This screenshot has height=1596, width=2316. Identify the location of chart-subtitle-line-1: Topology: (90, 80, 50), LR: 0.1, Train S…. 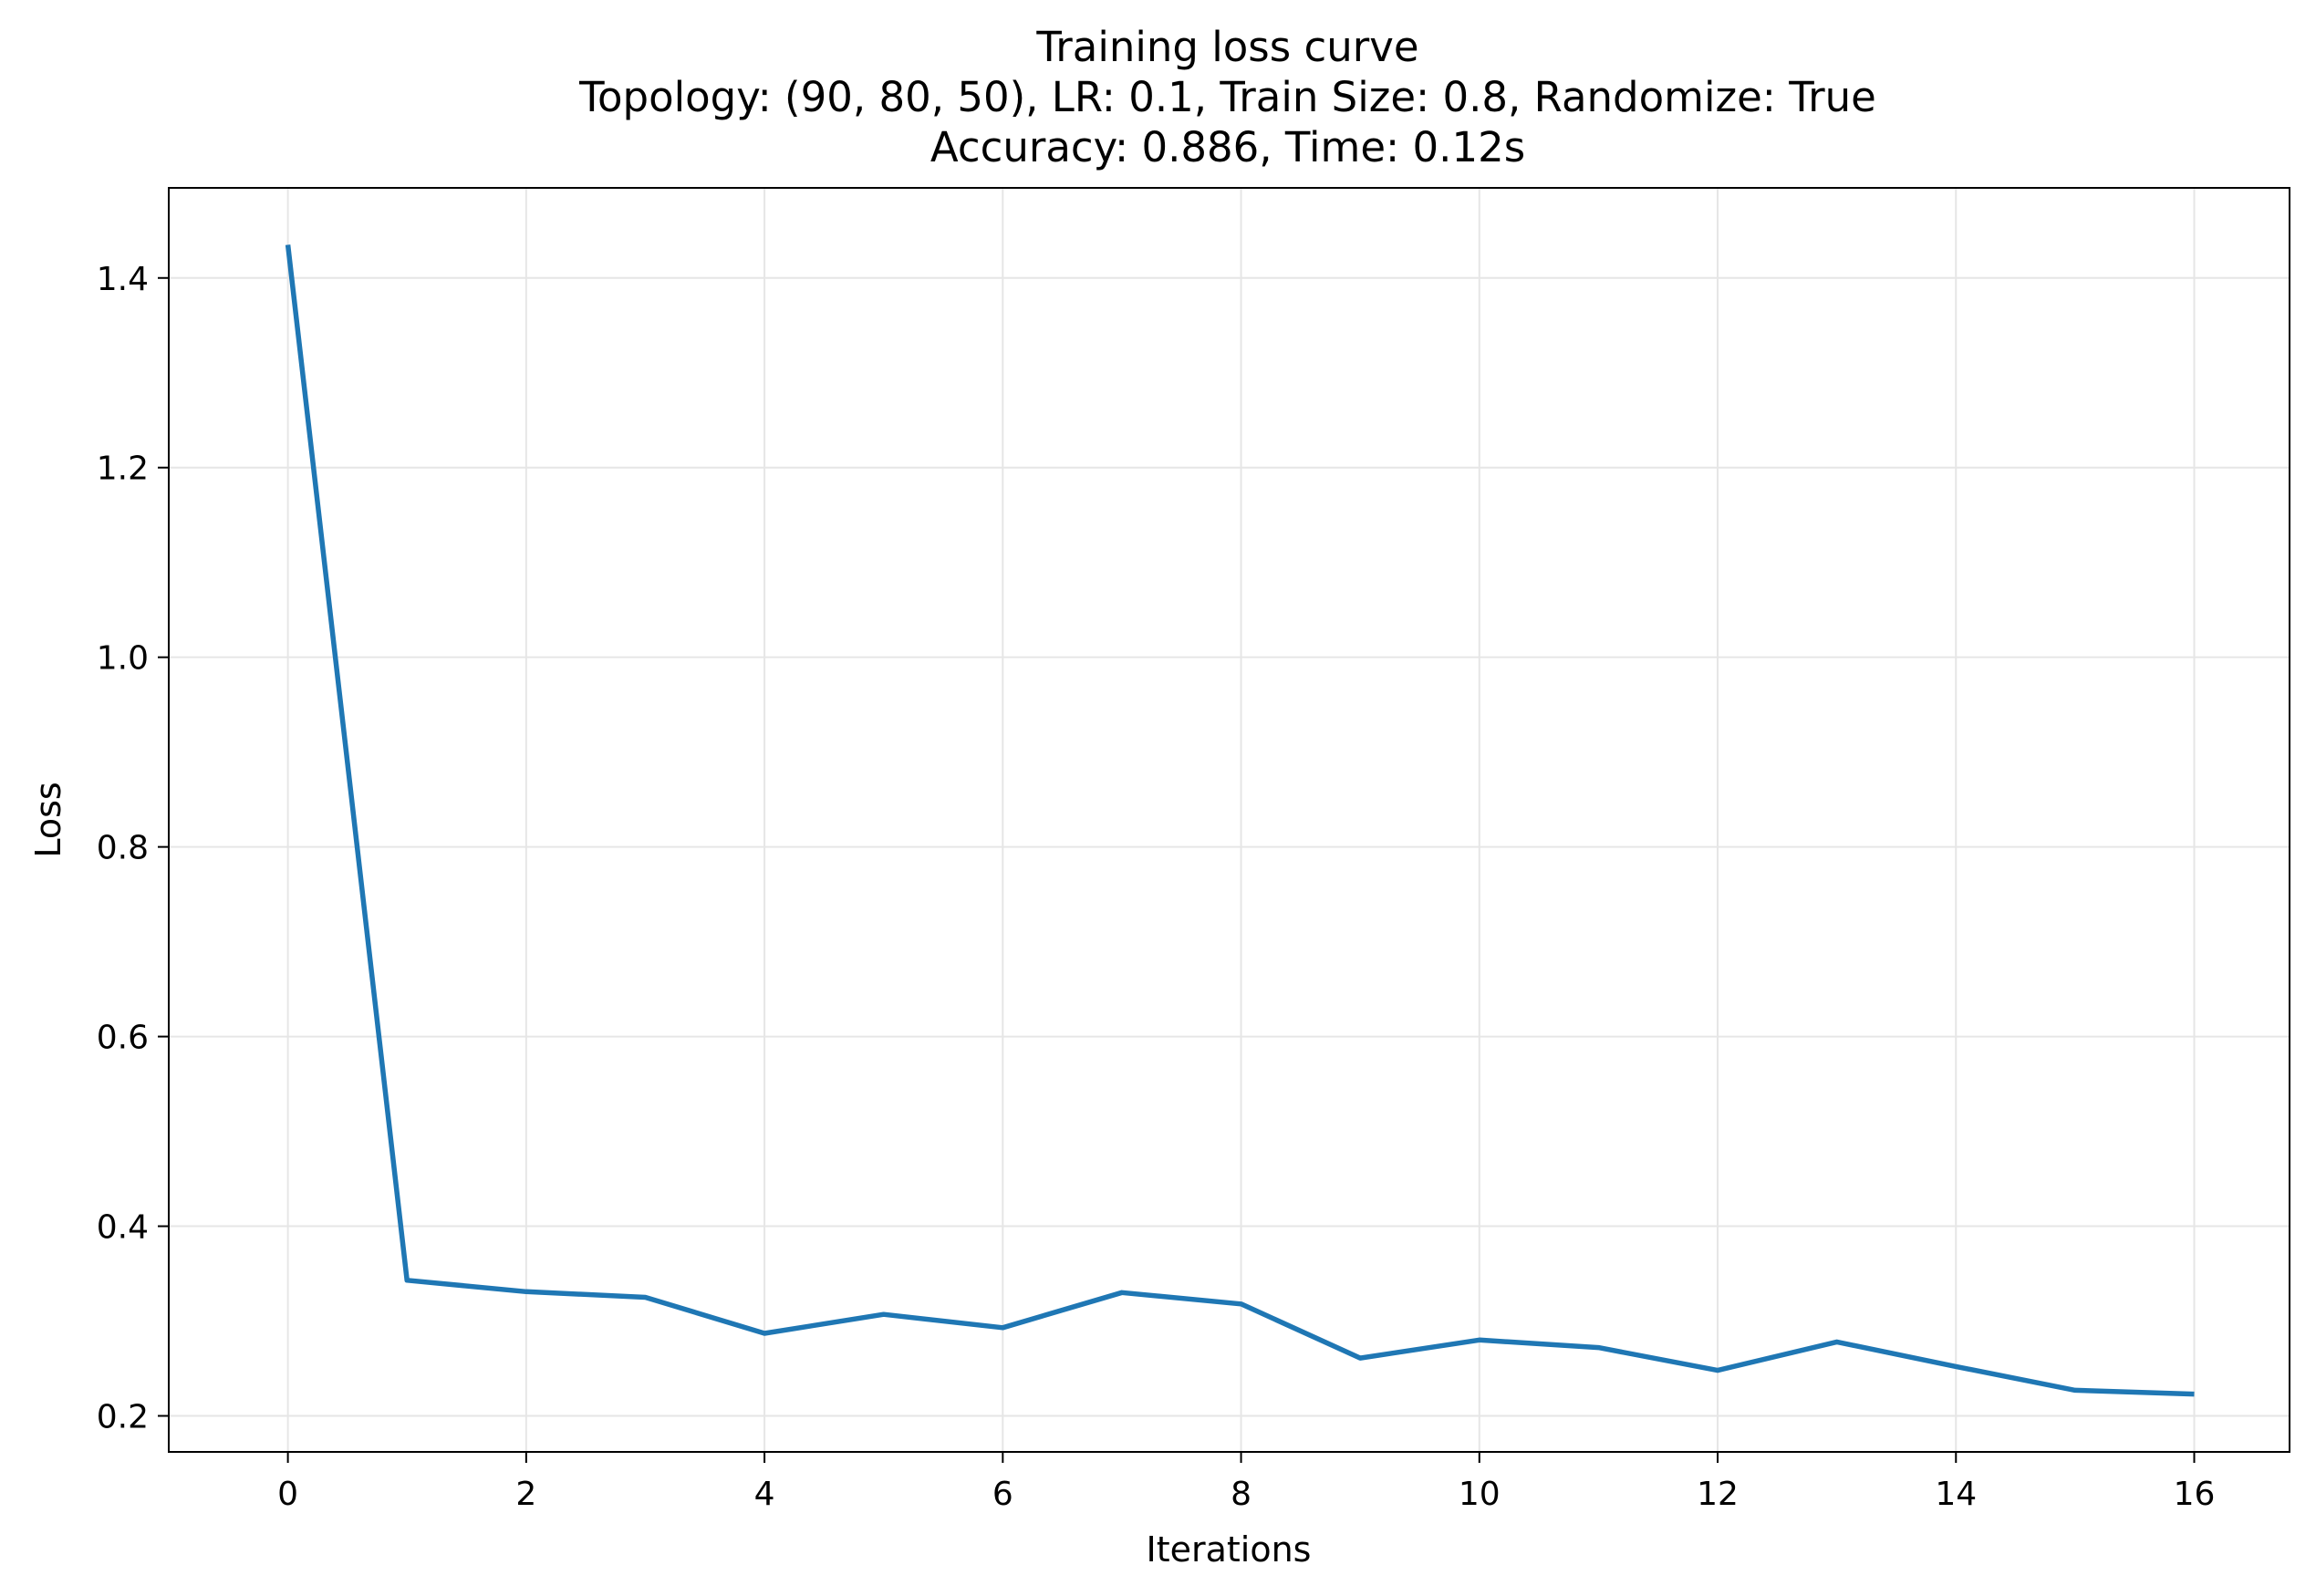
(1227, 97).